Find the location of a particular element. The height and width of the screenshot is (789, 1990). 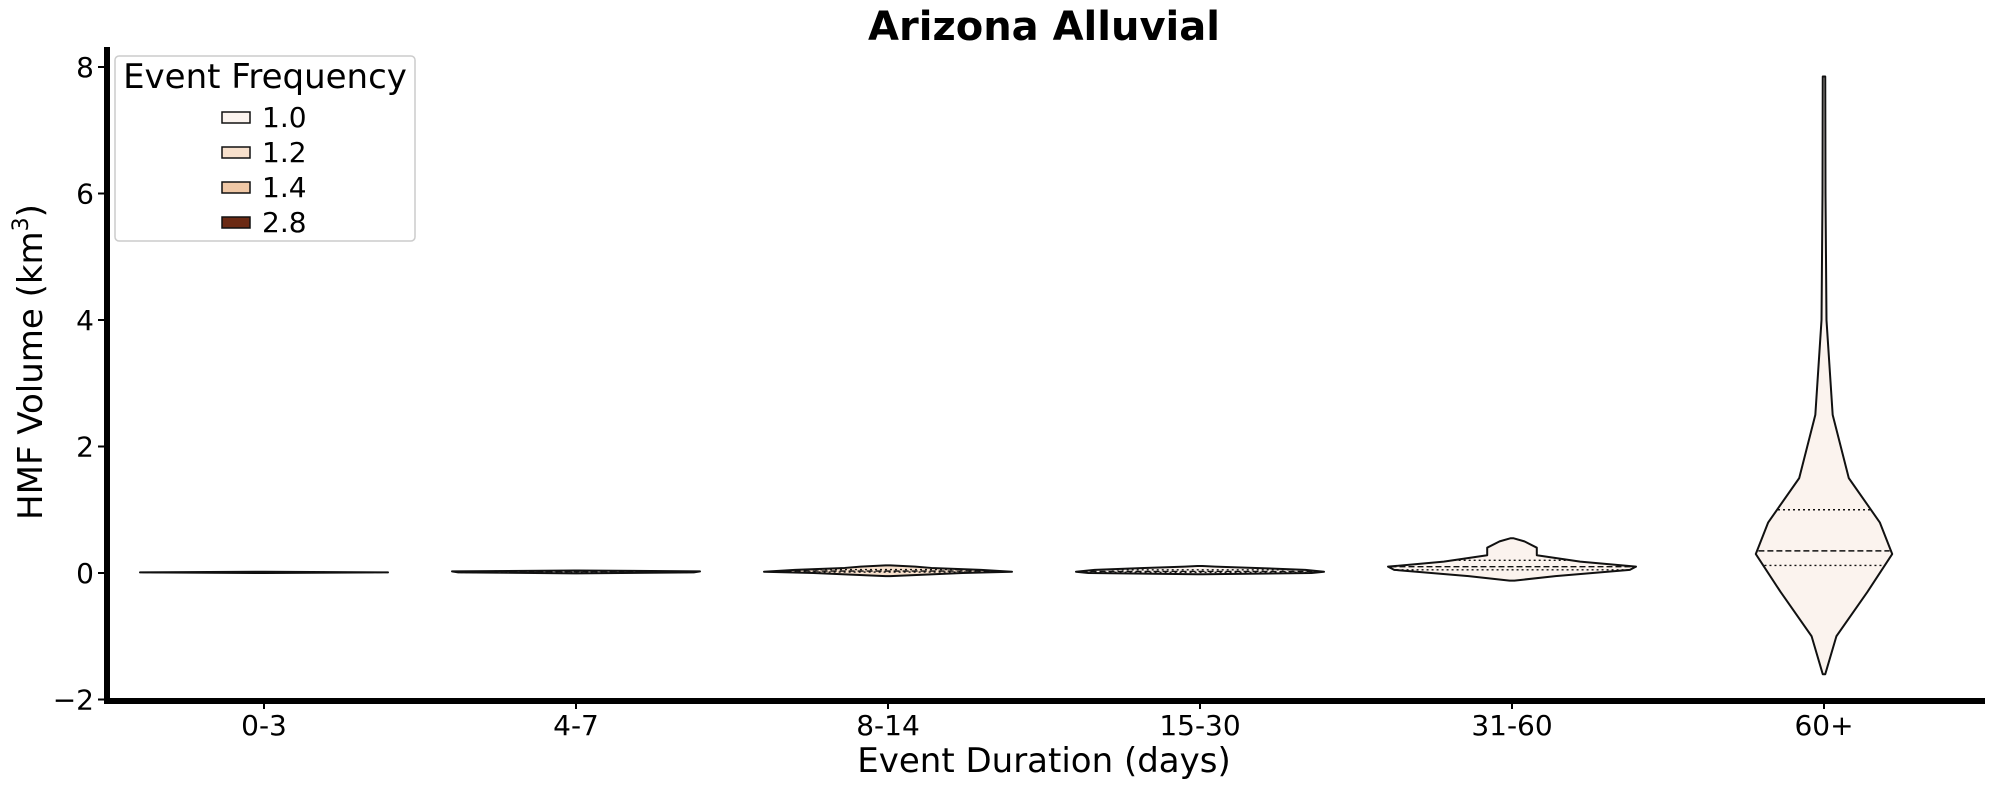

y-tick-label: 0 is located at coordinates (85, 573).